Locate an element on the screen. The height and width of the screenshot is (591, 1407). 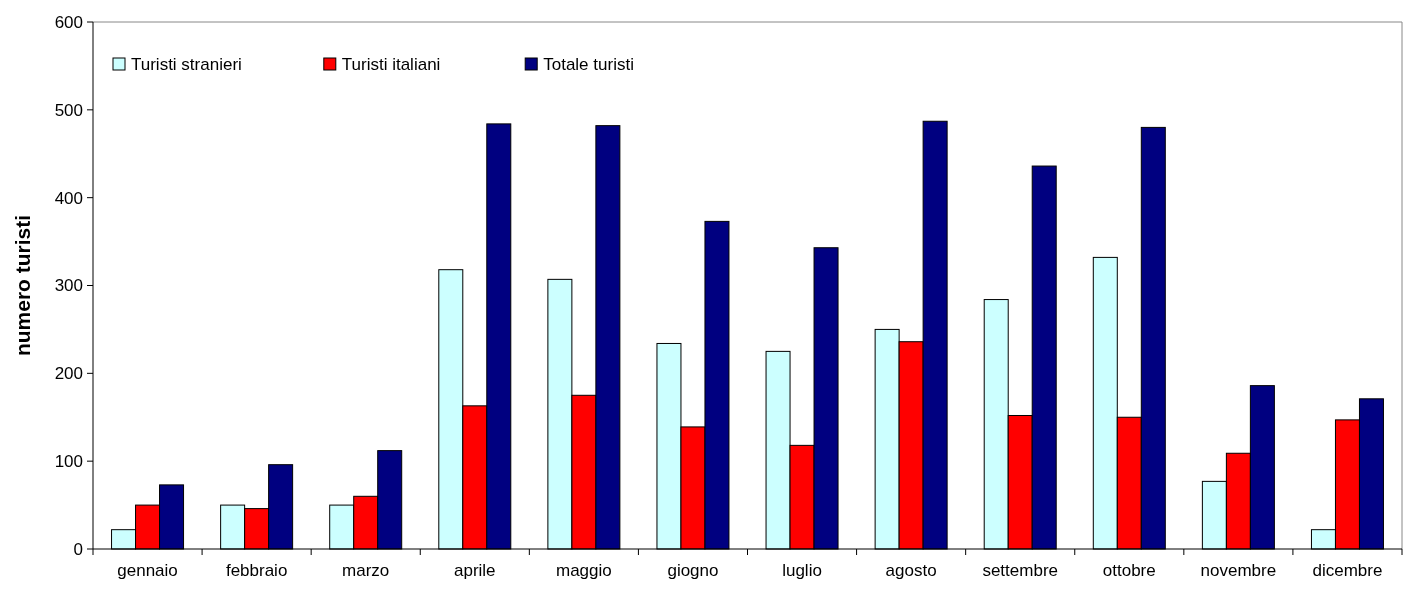
x-tick-label: luglio is located at coordinates (802, 570).